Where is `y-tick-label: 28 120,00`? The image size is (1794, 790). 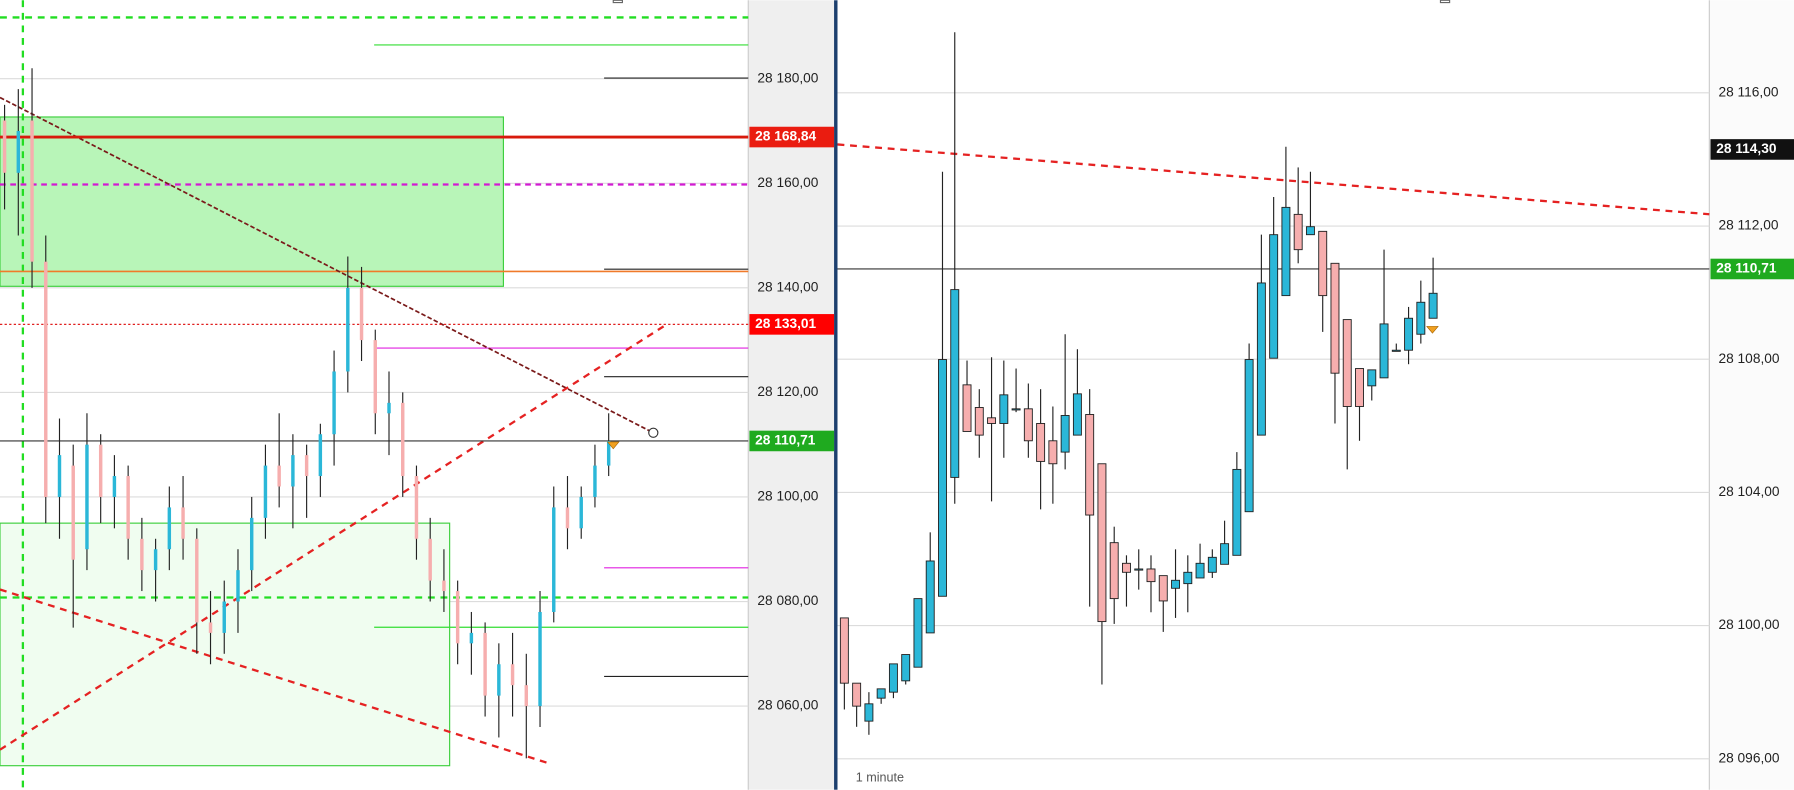
y-tick-label: 28 120,00 is located at coordinates (787, 391).